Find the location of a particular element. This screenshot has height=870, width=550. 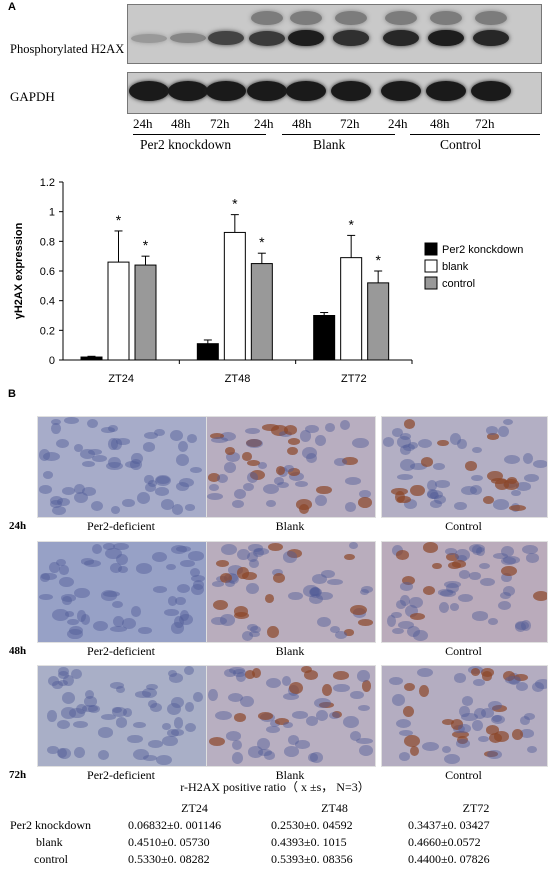

bar is located at coordinates (324, 338).